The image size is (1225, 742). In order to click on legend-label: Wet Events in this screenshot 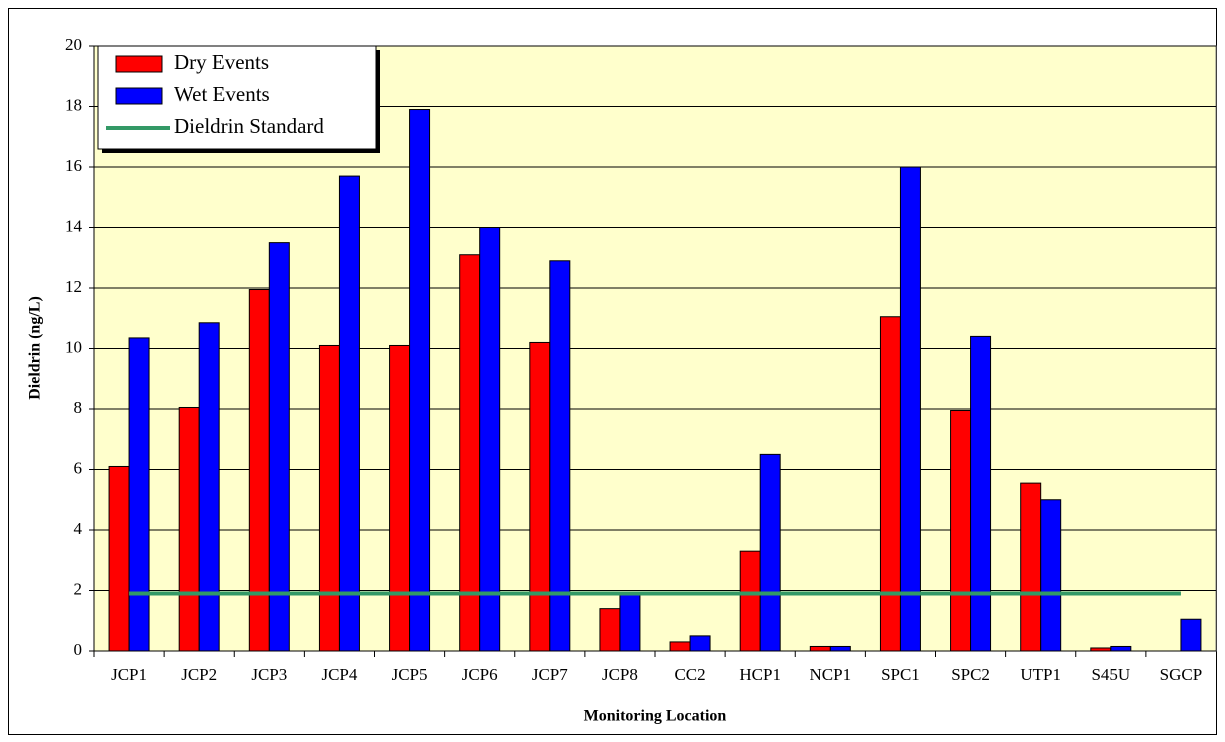, I will do `click(222, 94)`.